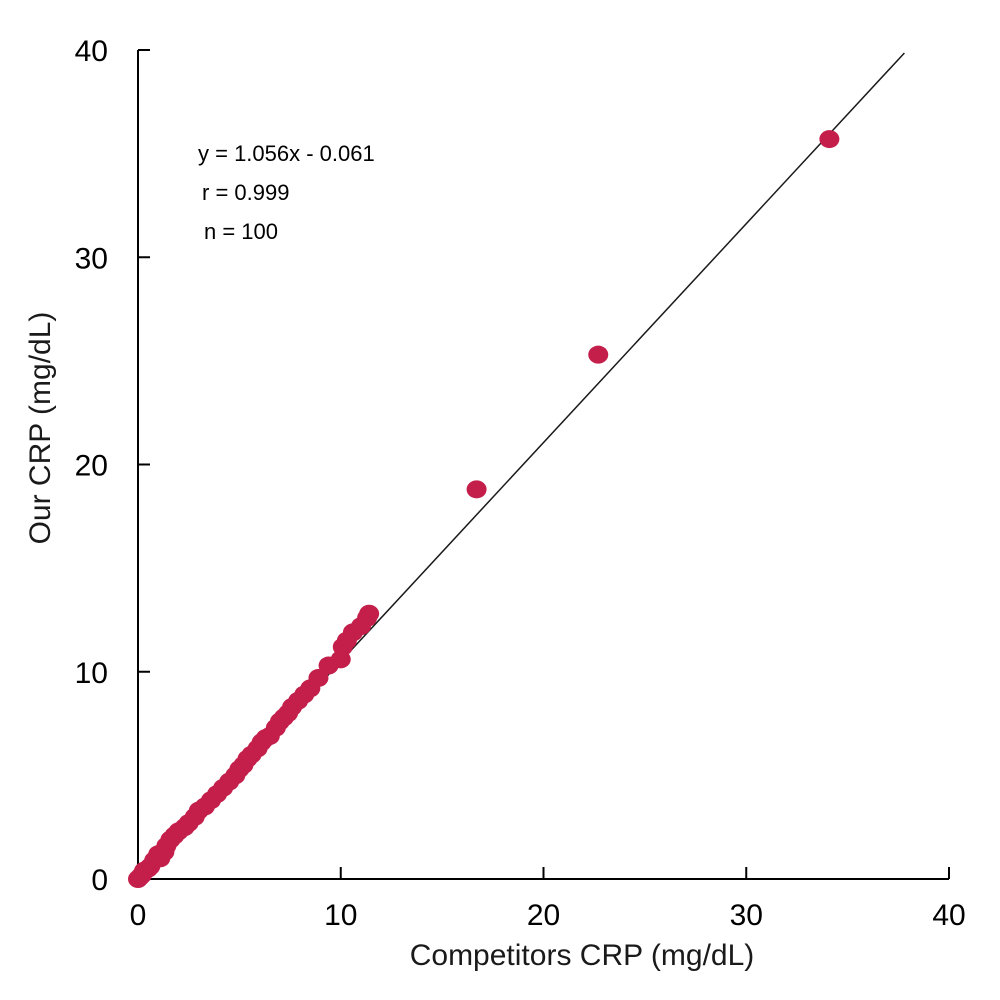  I want to click on y-tick-label: 30, so click(91, 258).